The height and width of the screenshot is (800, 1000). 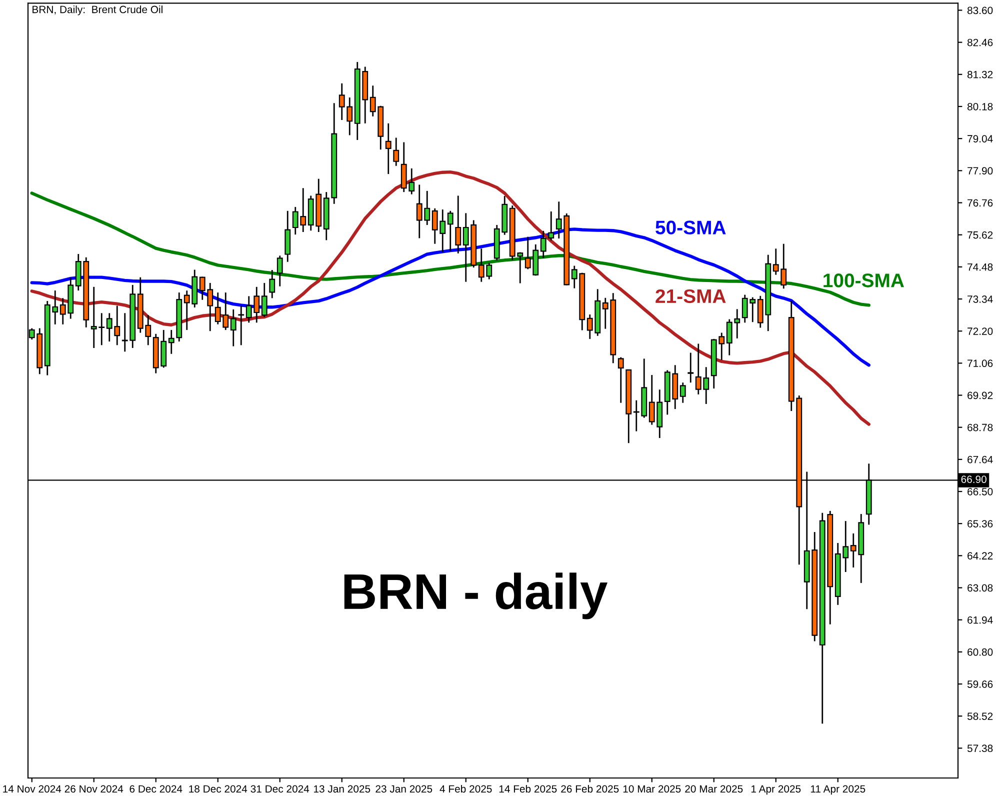 I want to click on y-tick-label: 59.66, so click(x=980, y=684).